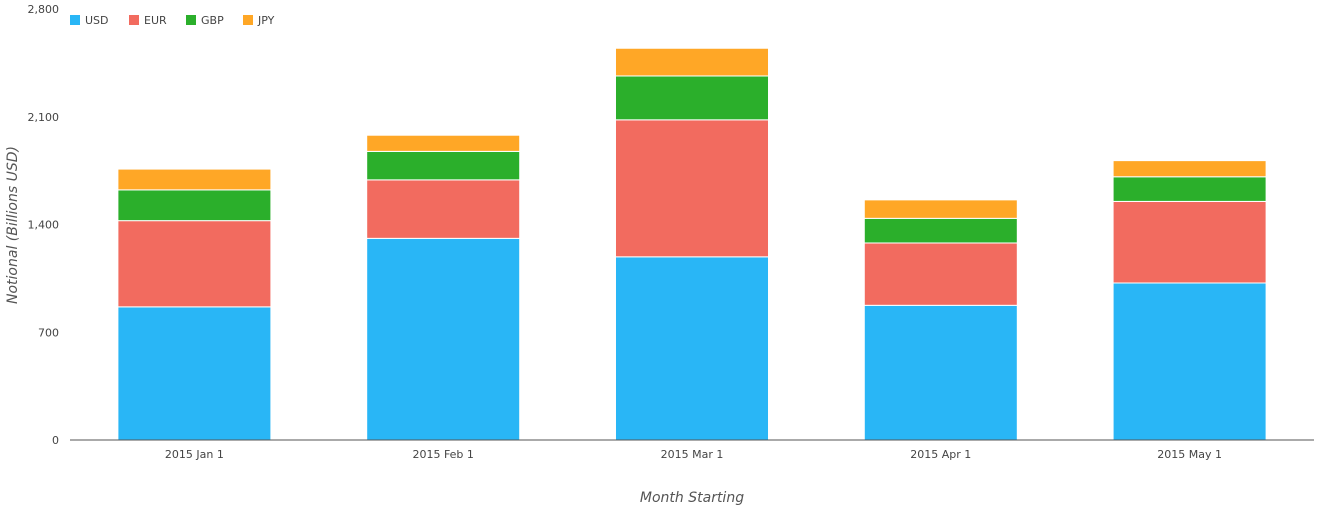 The width and height of the screenshot is (1330, 520). I want to click on y-axis-title: Notional (Billions USD), so click(13, 225).